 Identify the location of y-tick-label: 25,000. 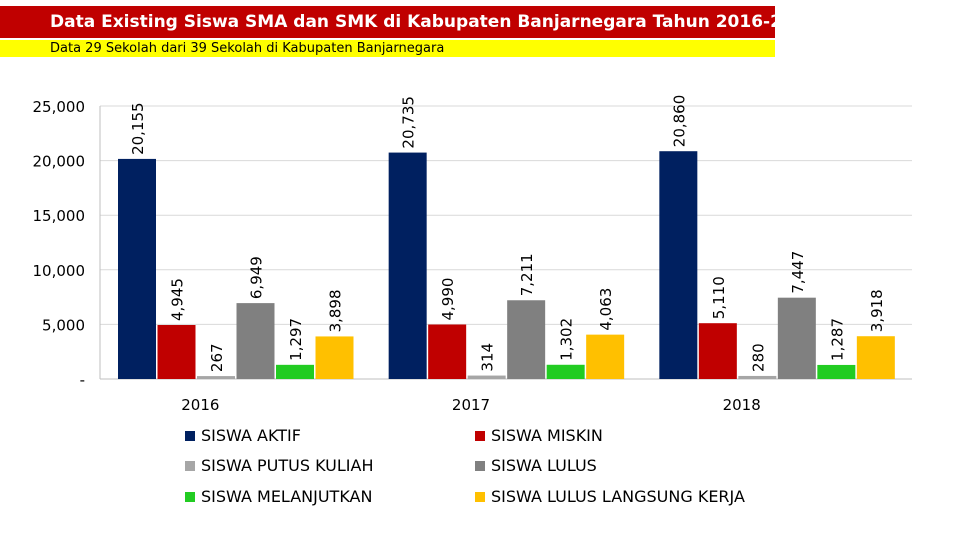
(59, 107).